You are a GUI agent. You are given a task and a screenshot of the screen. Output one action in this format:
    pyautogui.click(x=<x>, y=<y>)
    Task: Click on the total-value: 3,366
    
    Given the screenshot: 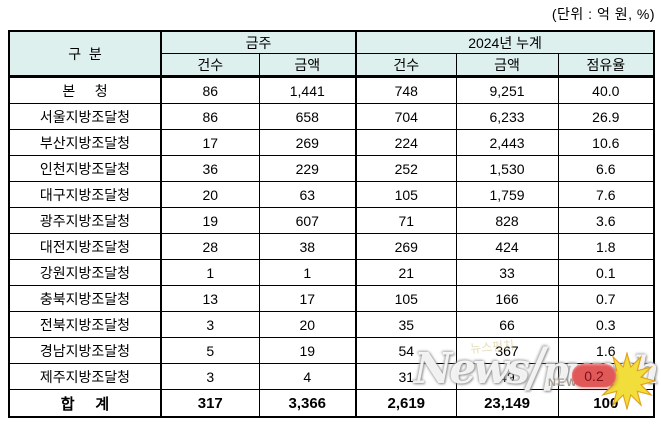 What is the action you would take?
    pyautogui.click(x=308, y=403)
    